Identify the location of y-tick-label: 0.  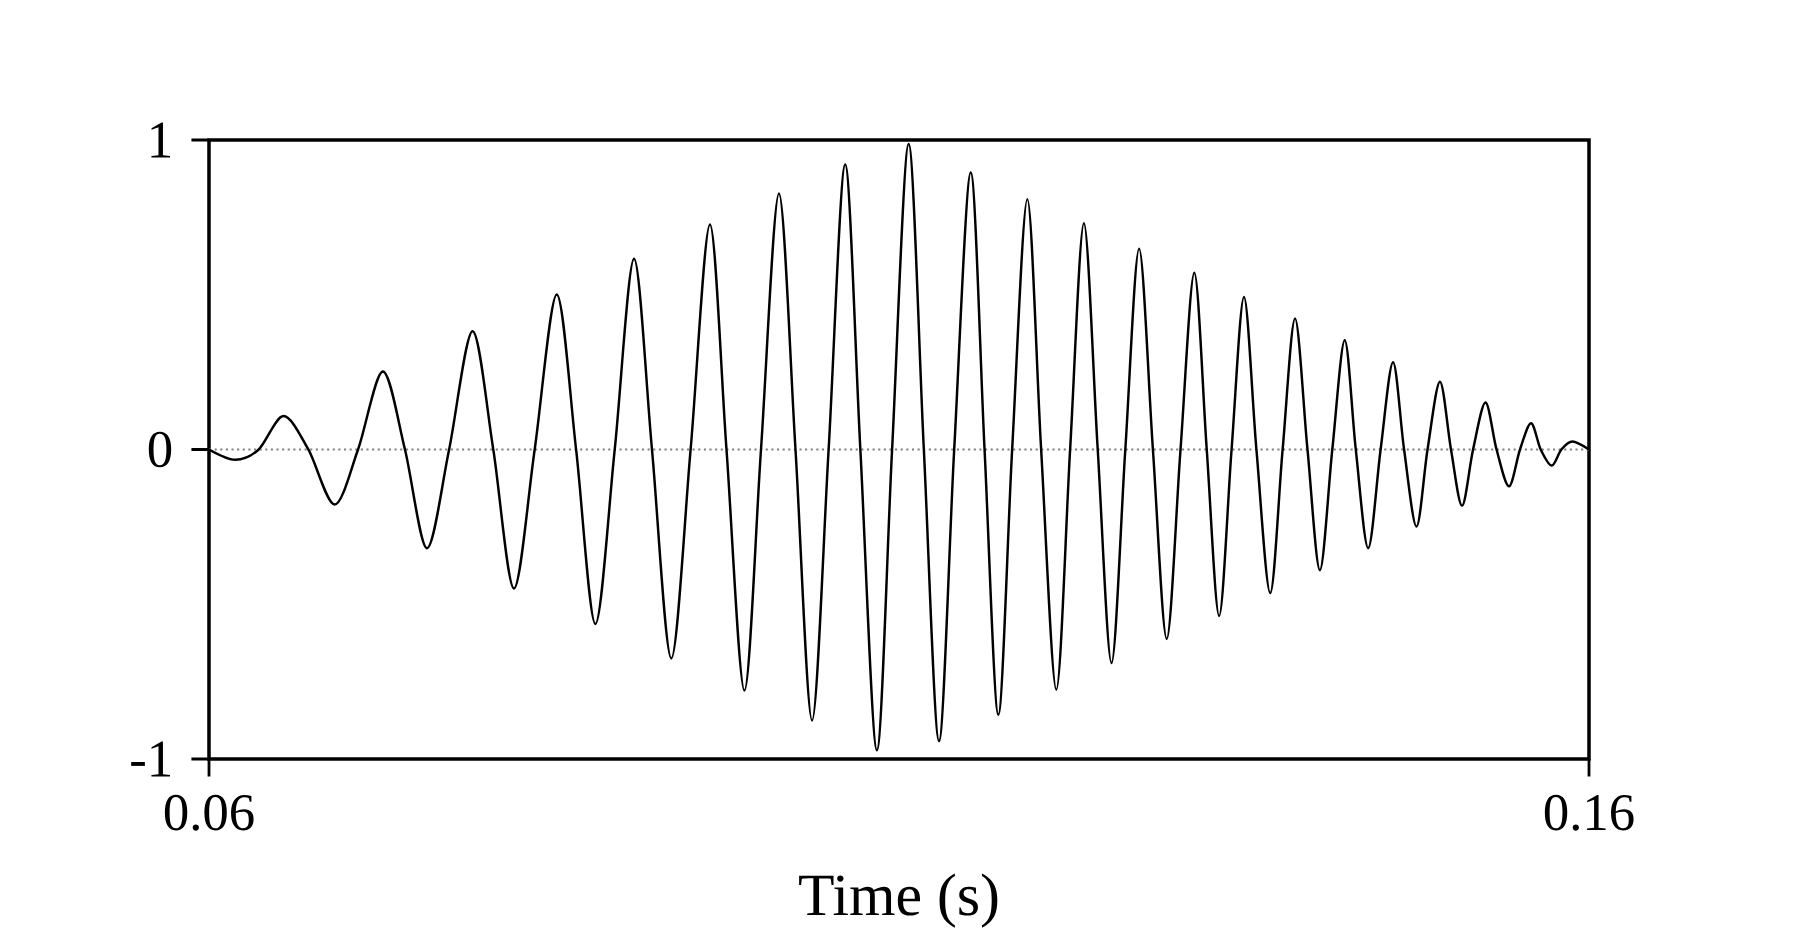
(160, 449).